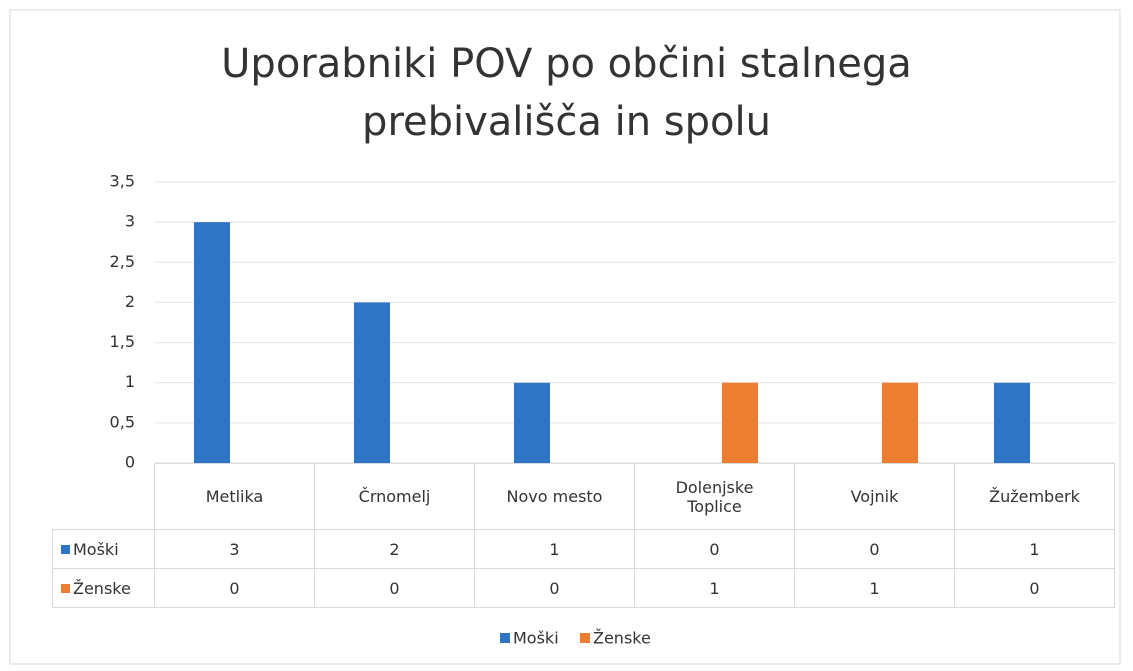  I want to click on category-label-text: Dolenjske Toplice, so click(714, 496).